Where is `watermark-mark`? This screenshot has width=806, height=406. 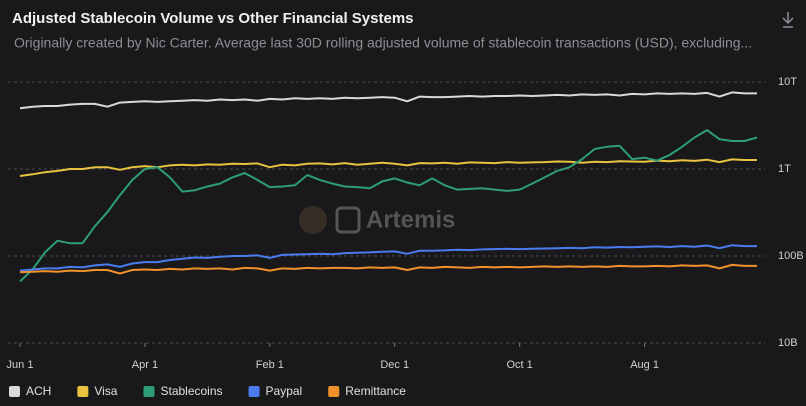 watermark-mark is located at coordinates (348, 220).